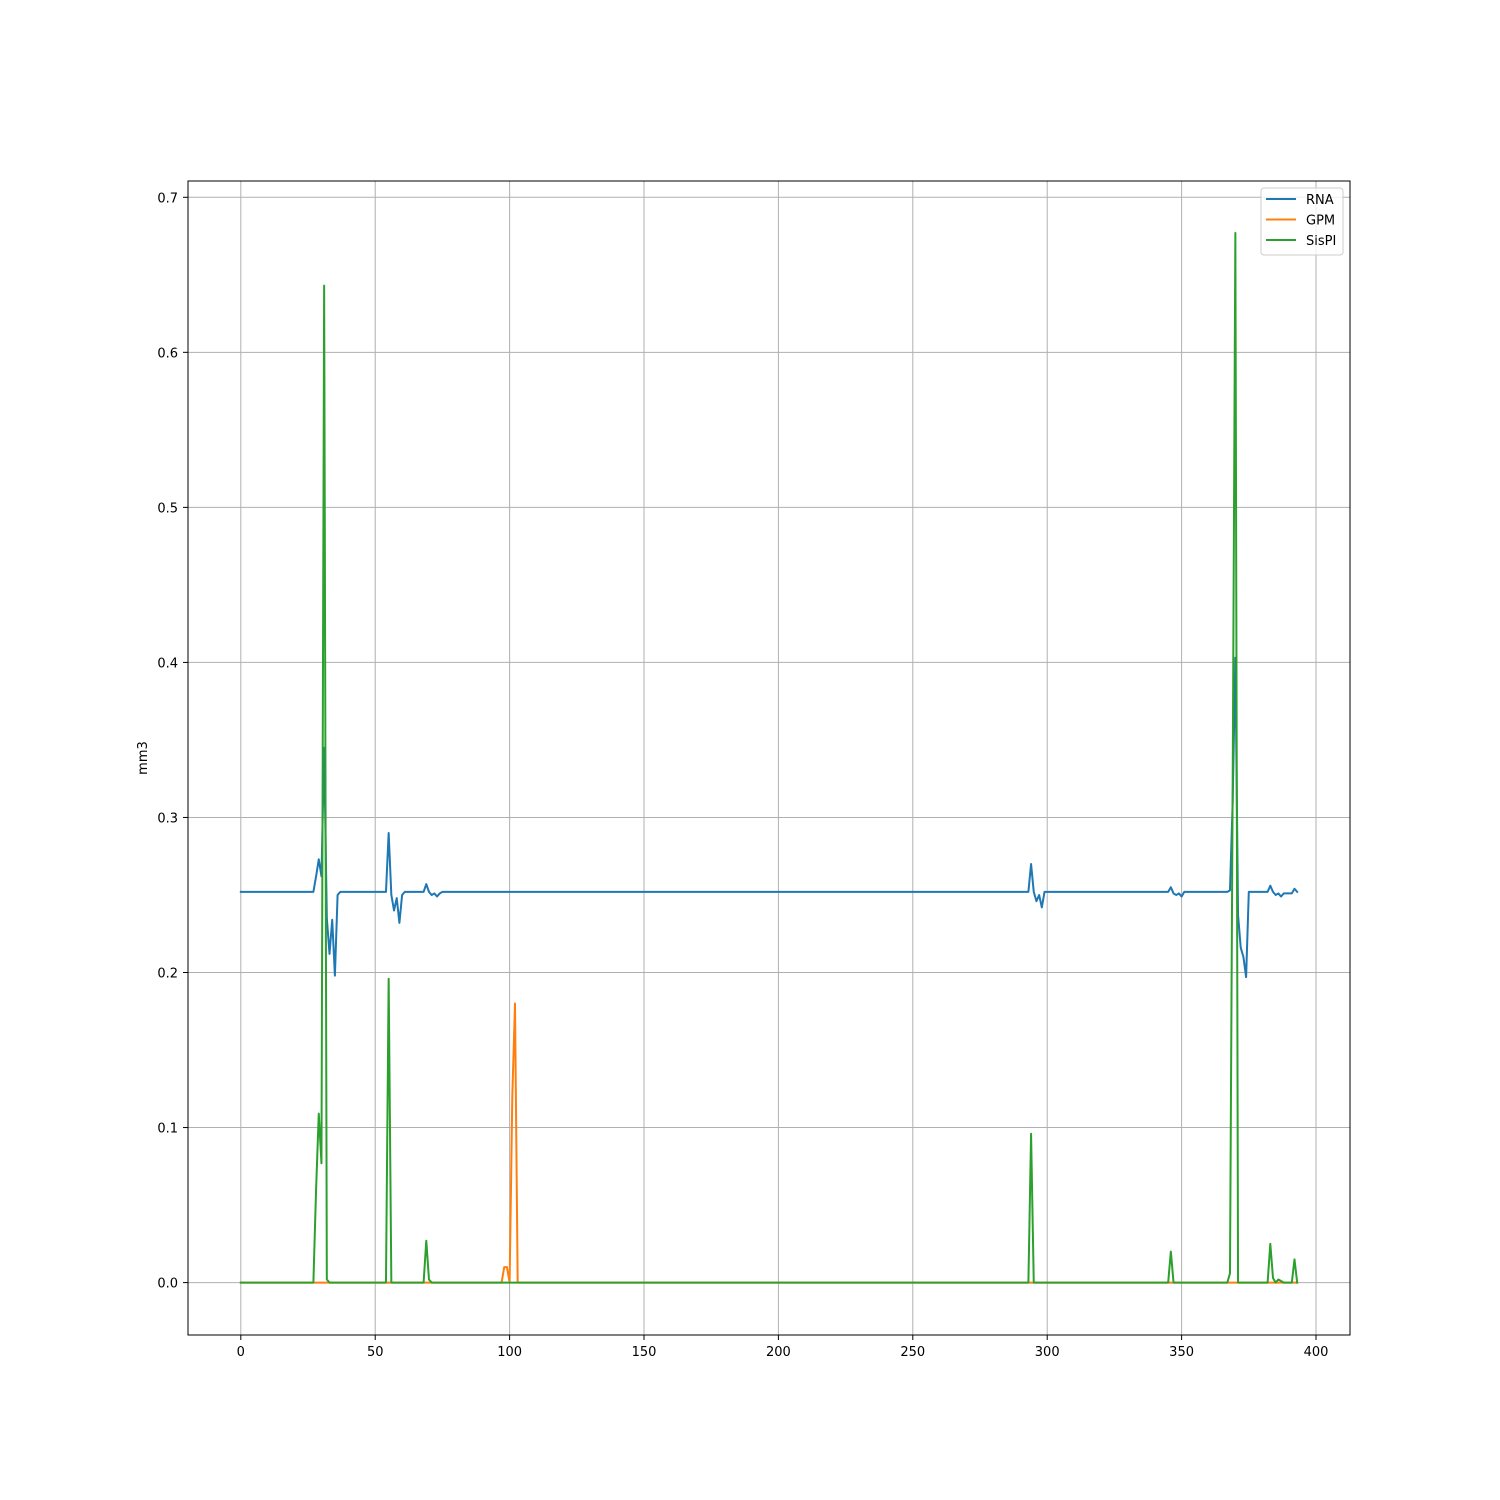 The image size is (1500, 1500). What do you see at coordinates (1321, 241) in the screenshot?
I see `legend-label-sispi: SisPI` at bounding box center [1321, 241].